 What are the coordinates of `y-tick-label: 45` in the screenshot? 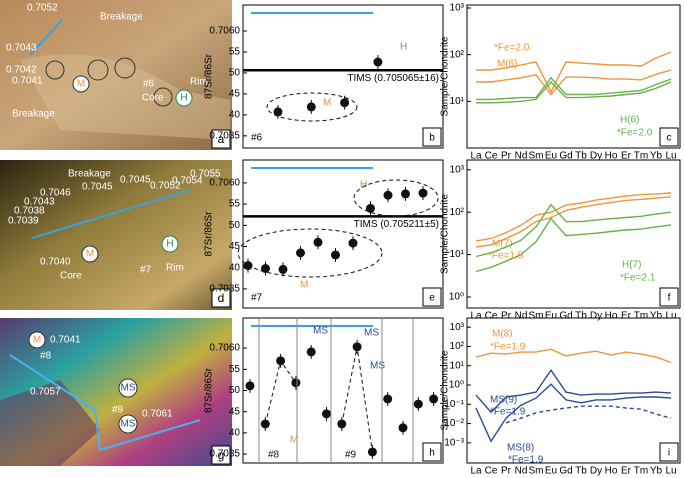 It's located at (235, 246).